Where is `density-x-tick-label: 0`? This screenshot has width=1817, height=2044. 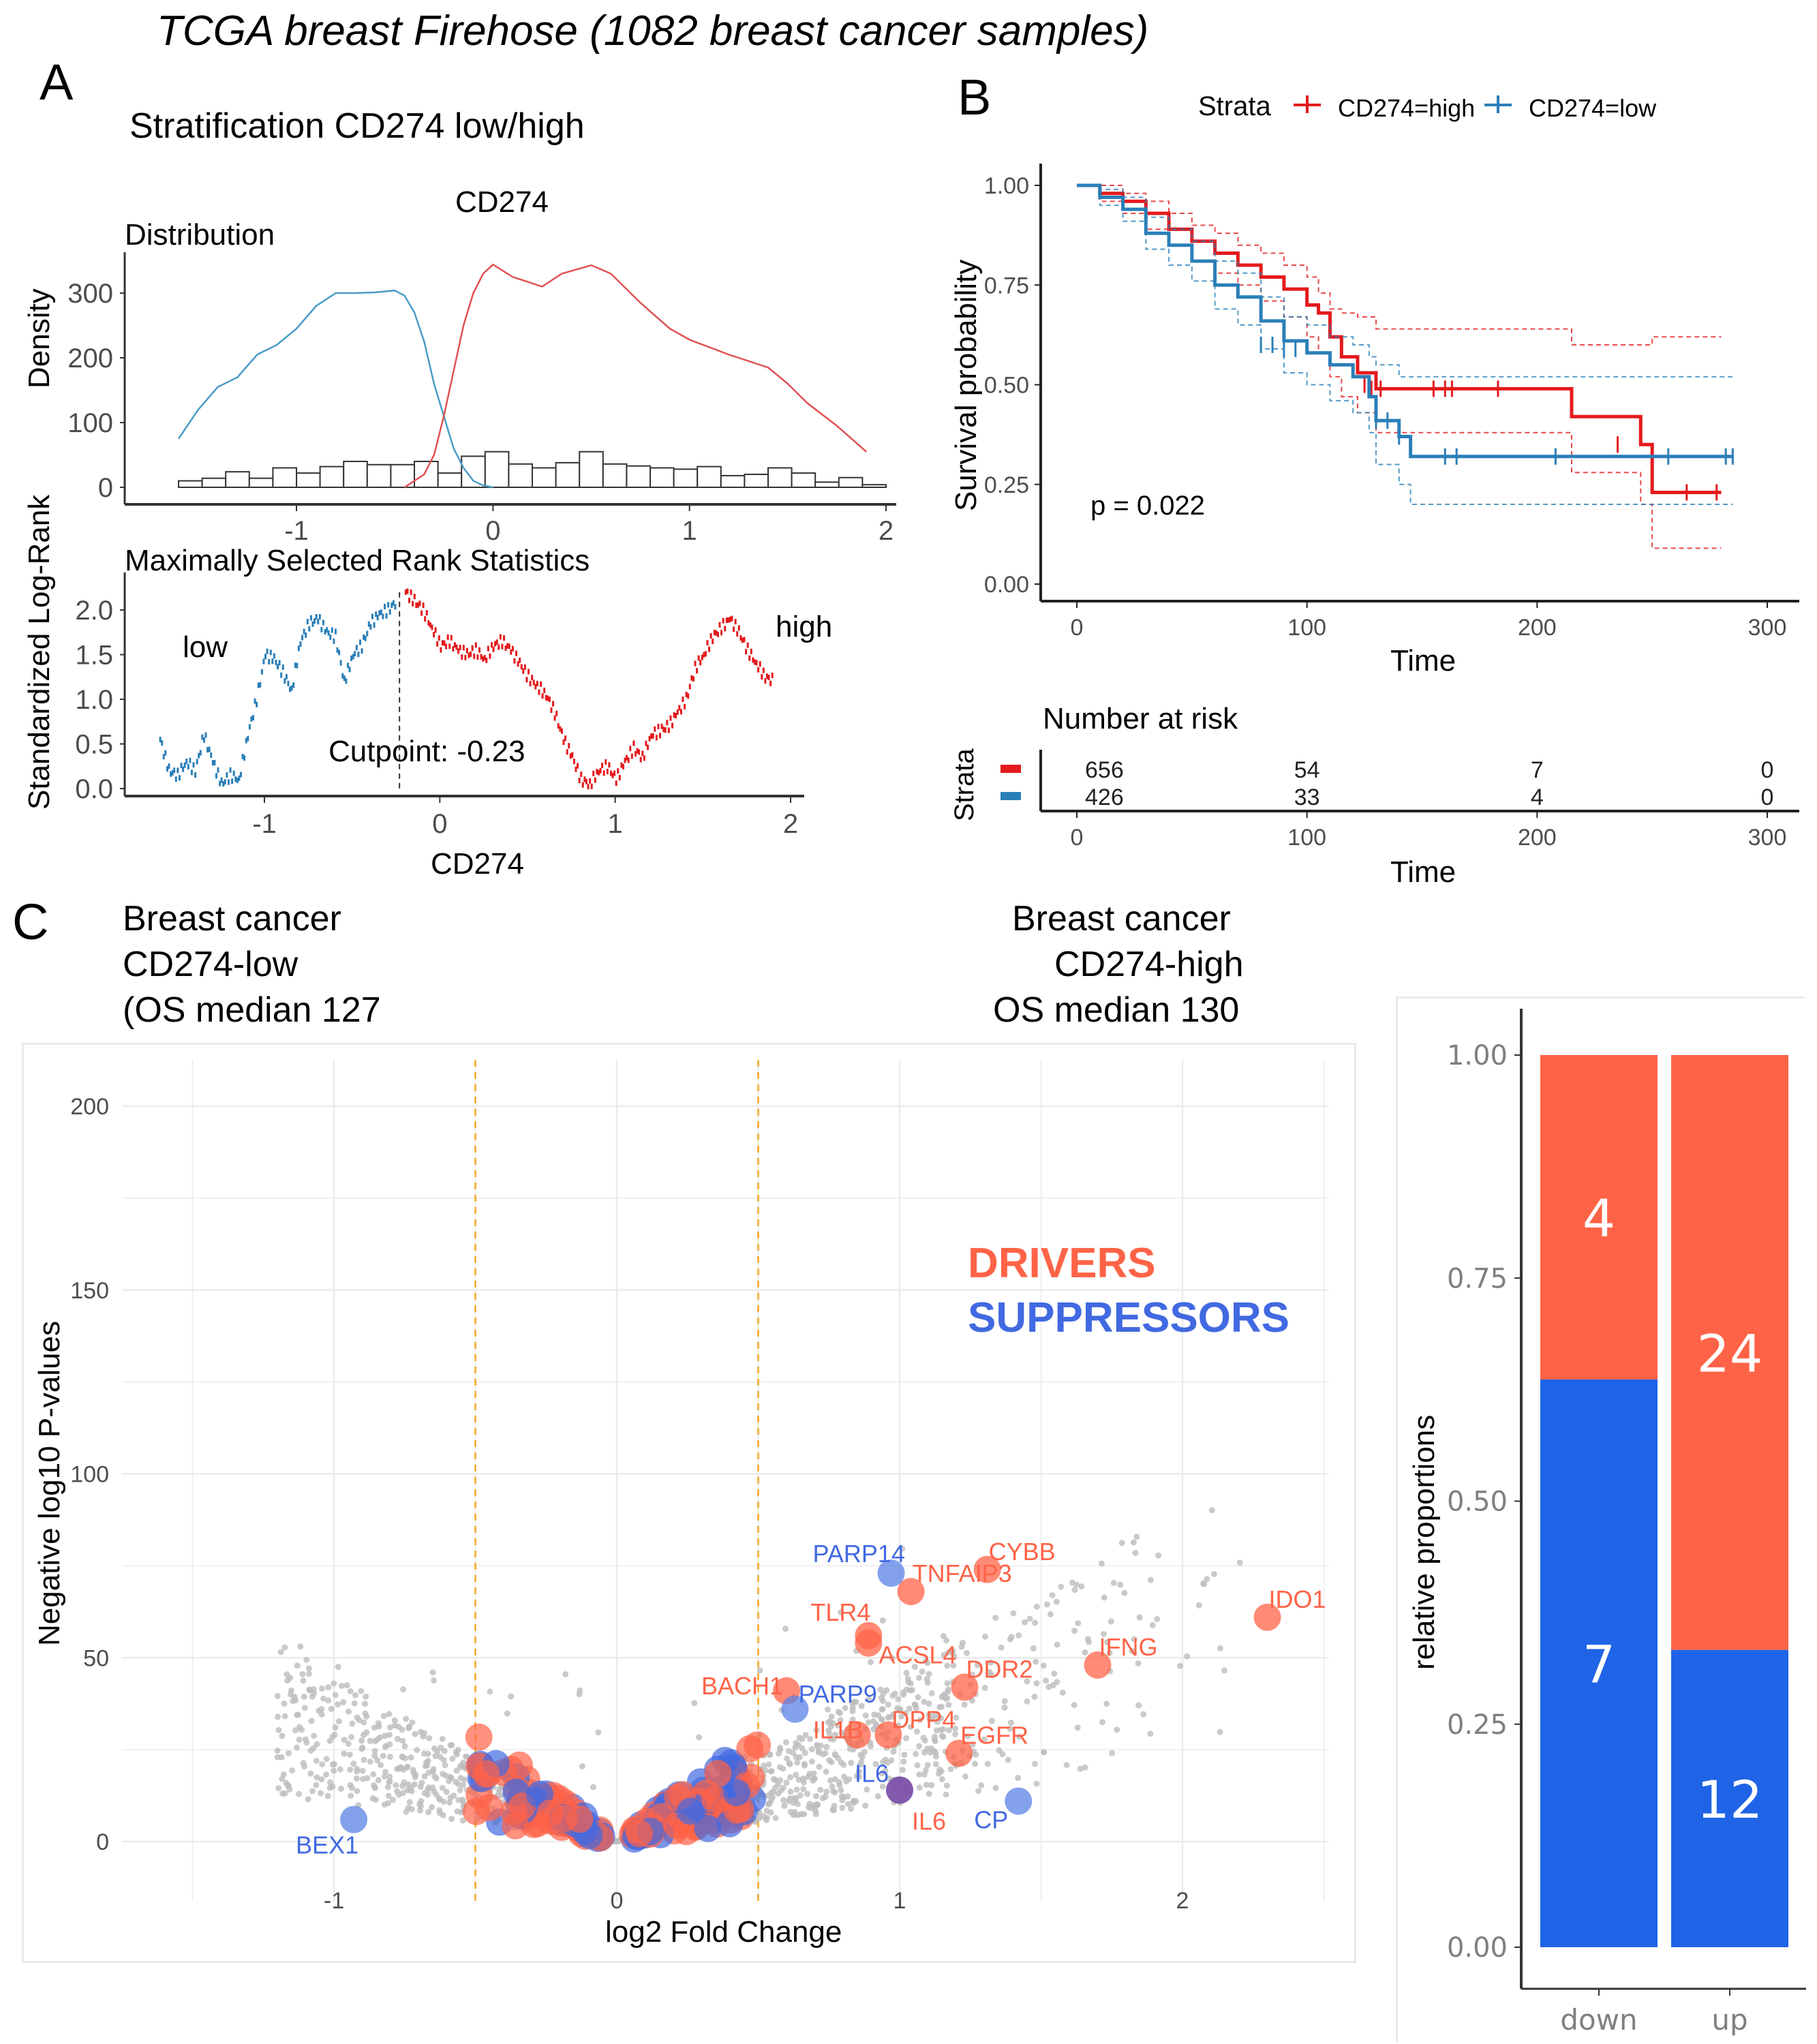 density-x-tick-label: 0 is located at coordinates (492, 531).